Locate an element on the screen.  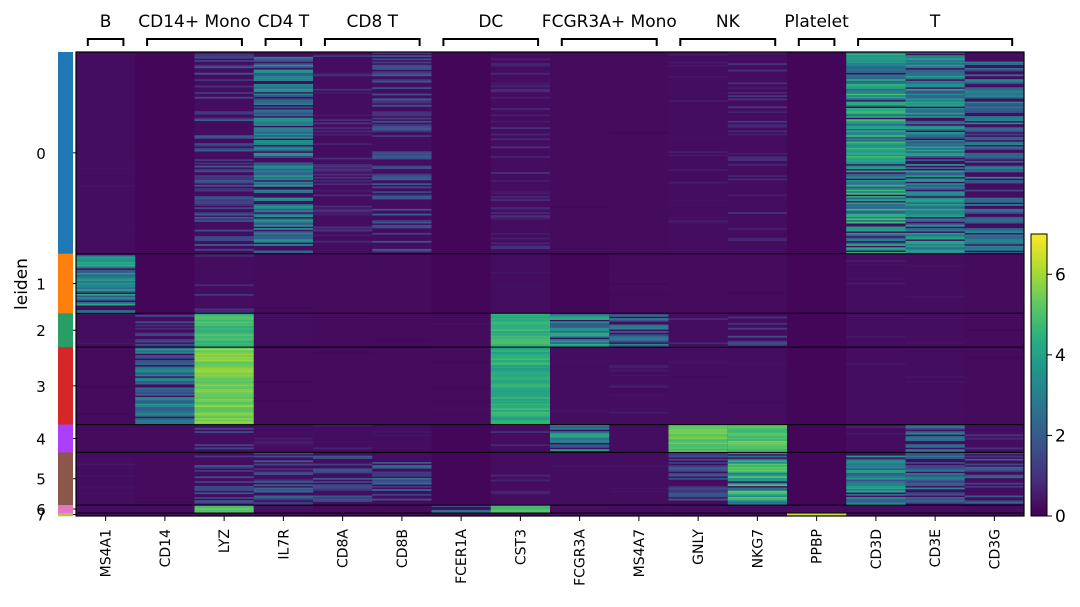
gene-label-CST3: CST3 is located at coordinates (521, 547).